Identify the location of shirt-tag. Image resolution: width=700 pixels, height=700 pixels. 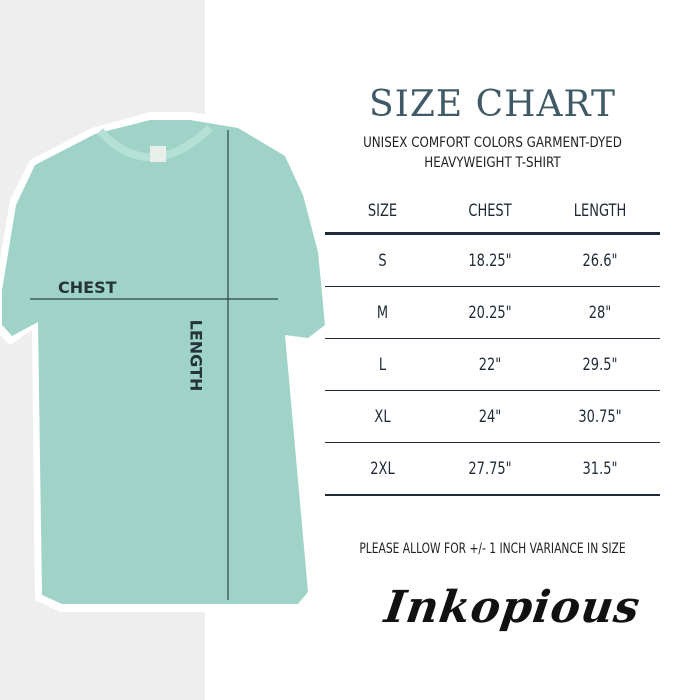
(158, 154).